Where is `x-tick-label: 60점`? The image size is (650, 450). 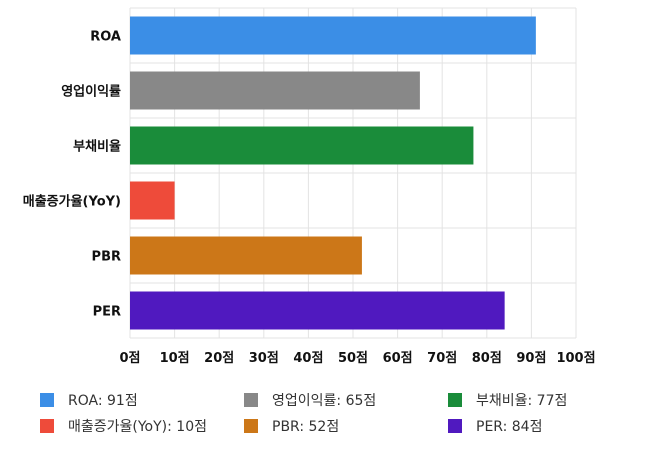
x-tick-label: 60점 is located at coordinates (398, 358).